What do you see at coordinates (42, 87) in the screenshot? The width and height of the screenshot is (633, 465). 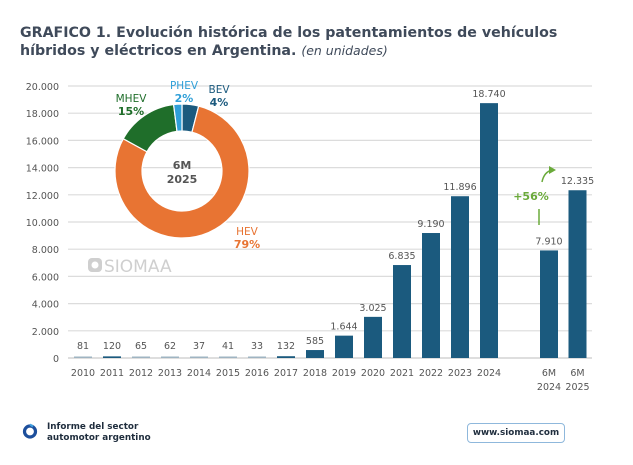 I see `y-tick-label: 20.000` at bounding box center [42, 87].